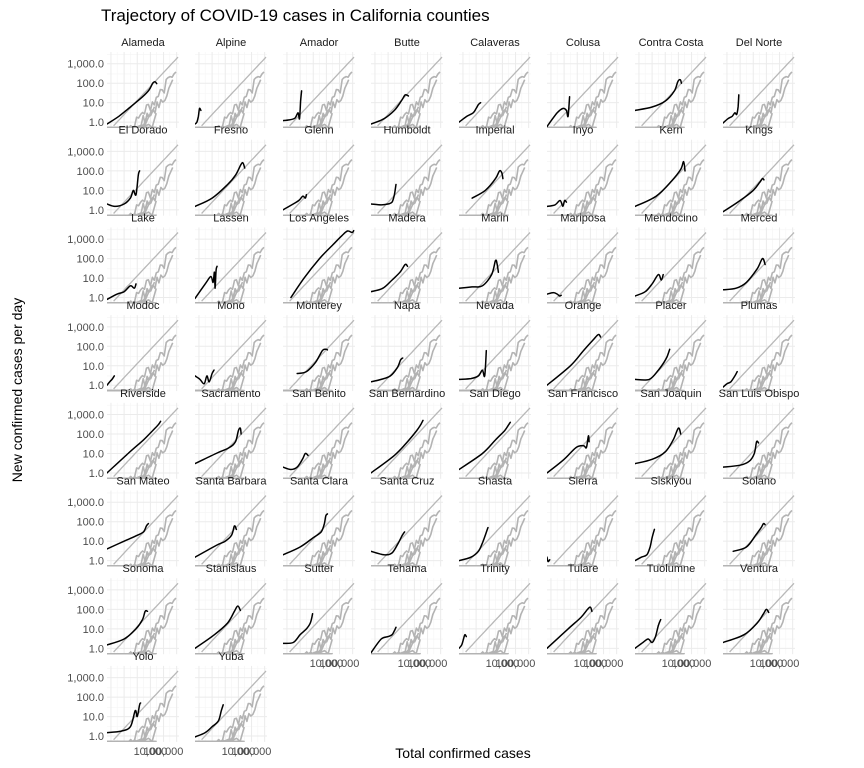 This screenshot has width=864, height=768. I want to click on facet-panel: Solano, so click(759, 521).